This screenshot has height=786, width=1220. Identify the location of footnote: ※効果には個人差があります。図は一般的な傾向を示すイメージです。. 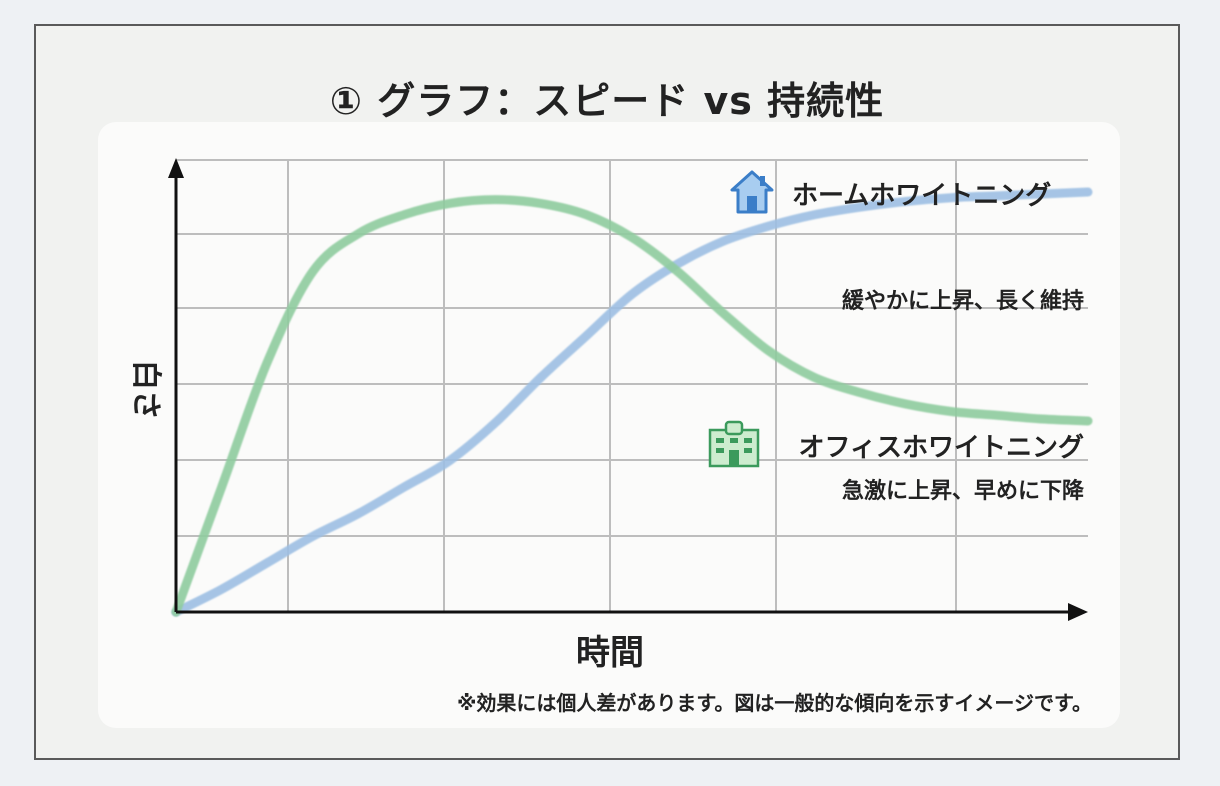
(774, 703).